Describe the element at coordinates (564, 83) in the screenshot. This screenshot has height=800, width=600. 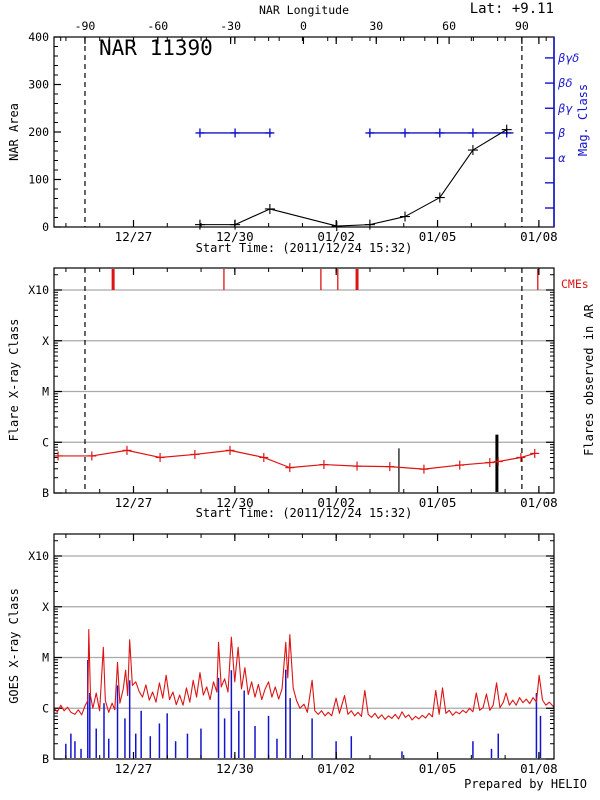
I see `svg-text: βδ` at that location.